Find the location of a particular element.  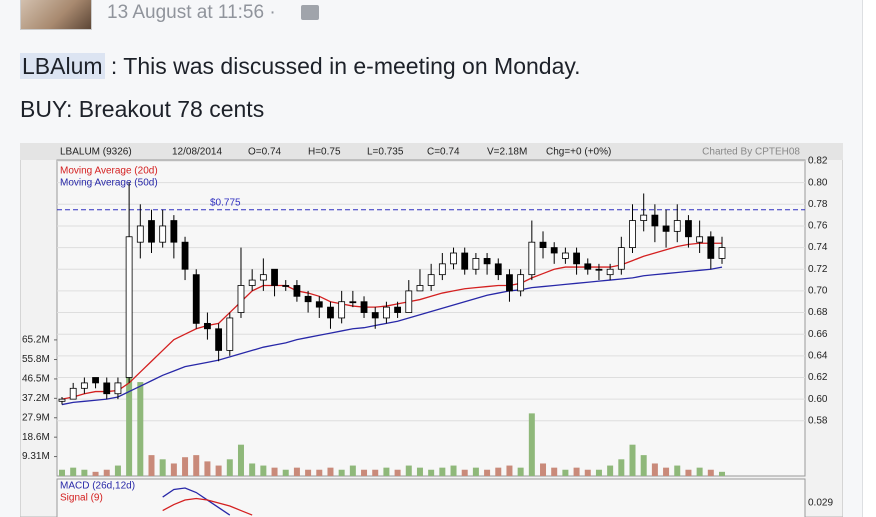

chart-header is located at coordinates (431, 151).